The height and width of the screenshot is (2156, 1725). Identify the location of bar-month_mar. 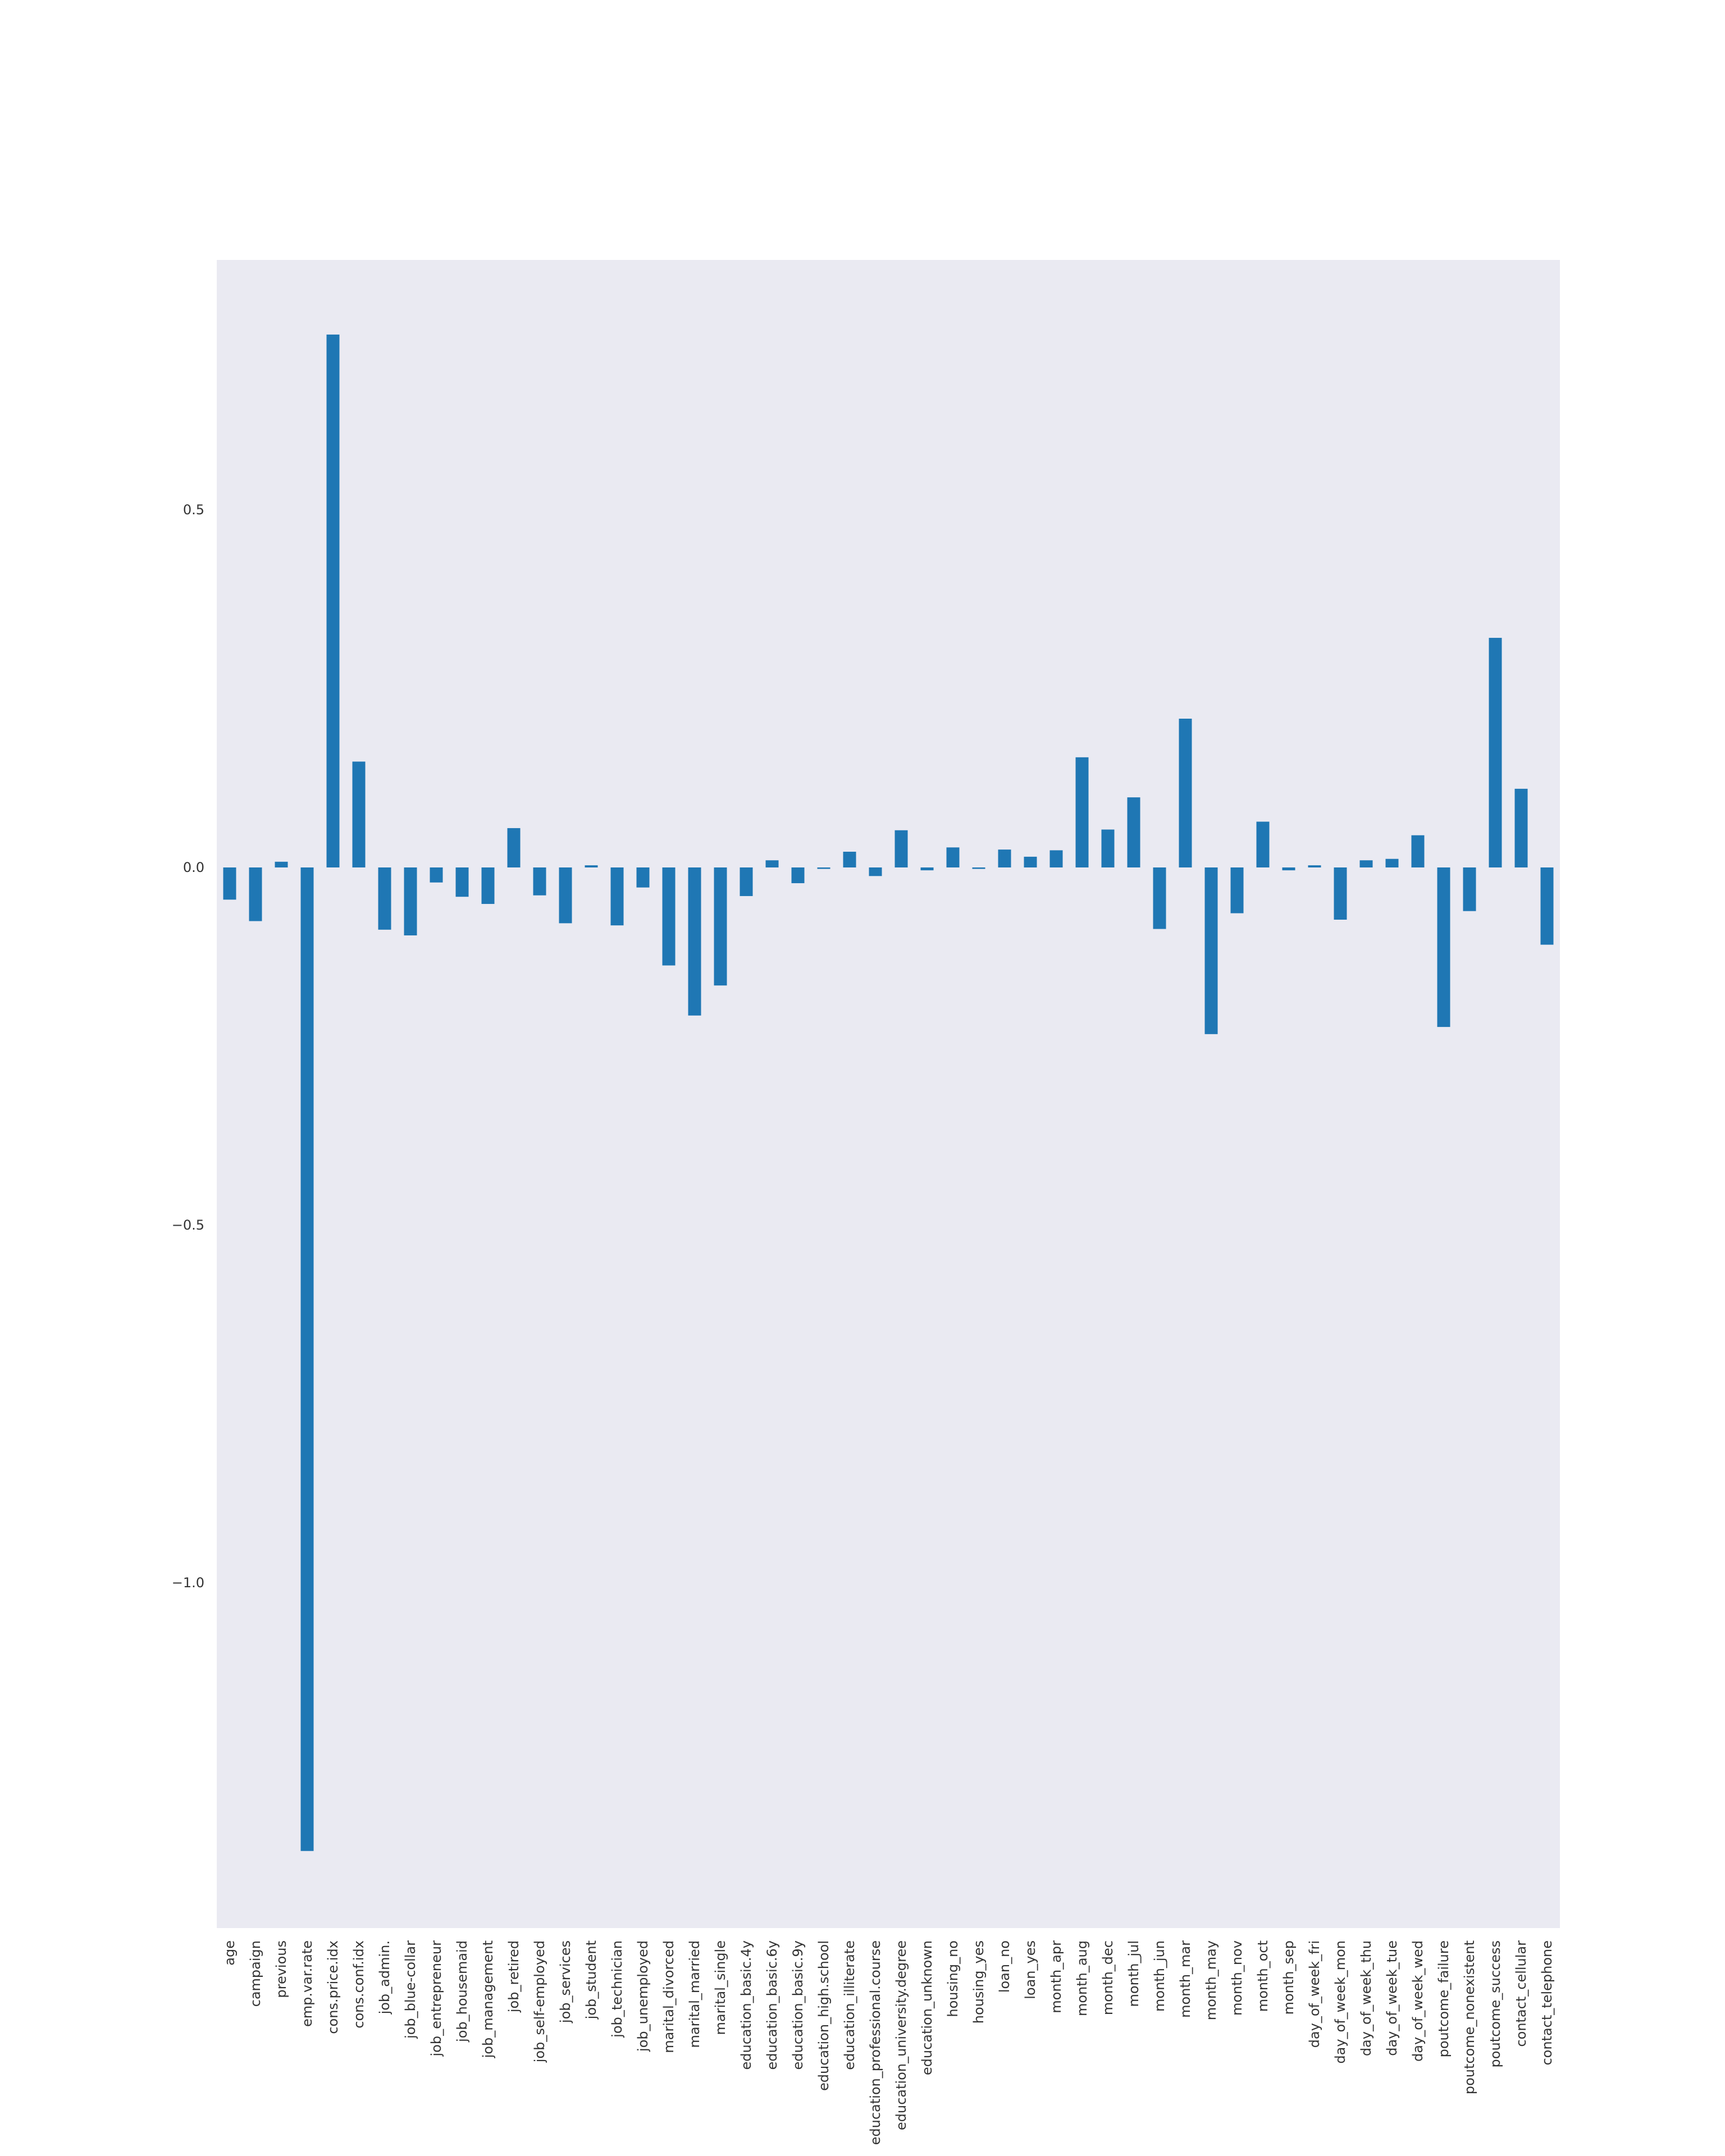
(1185, 793).